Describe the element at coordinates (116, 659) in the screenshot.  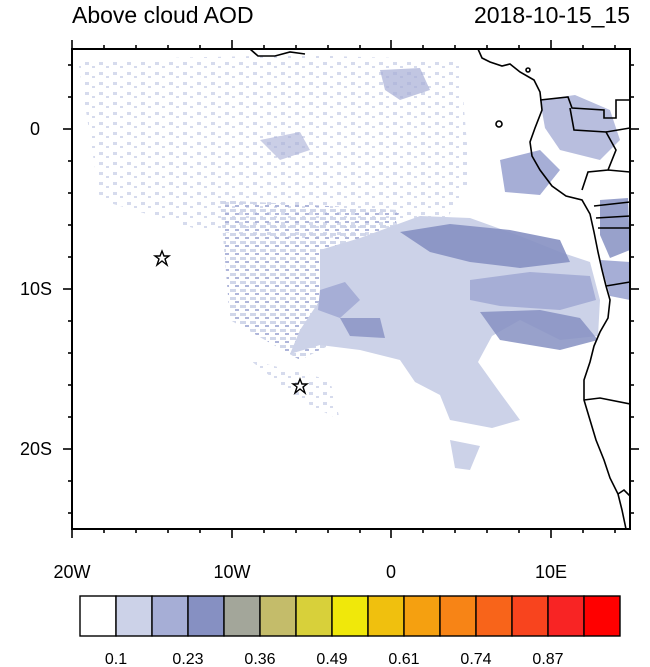
I see `colorbar-label: 0.1` at that location.